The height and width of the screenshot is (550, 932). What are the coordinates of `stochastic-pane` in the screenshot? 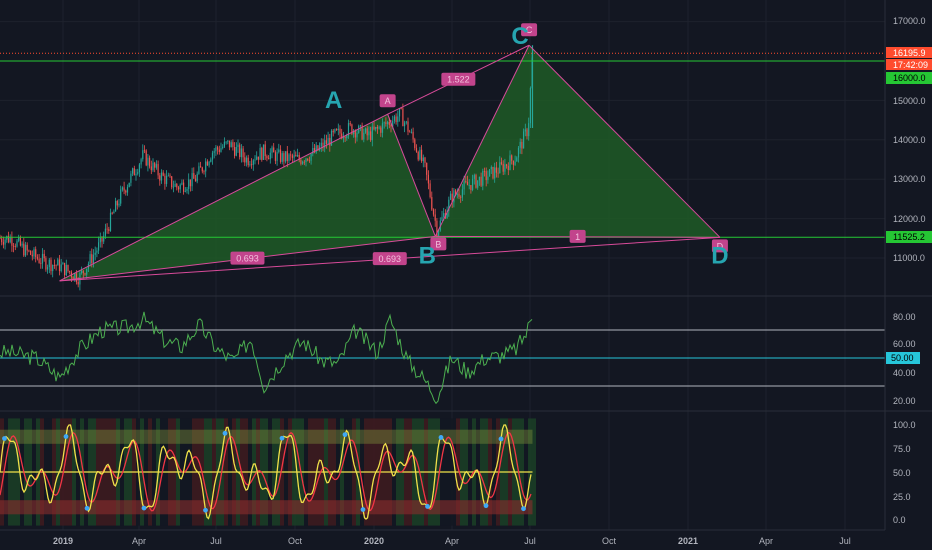 It's located at (268, 472).